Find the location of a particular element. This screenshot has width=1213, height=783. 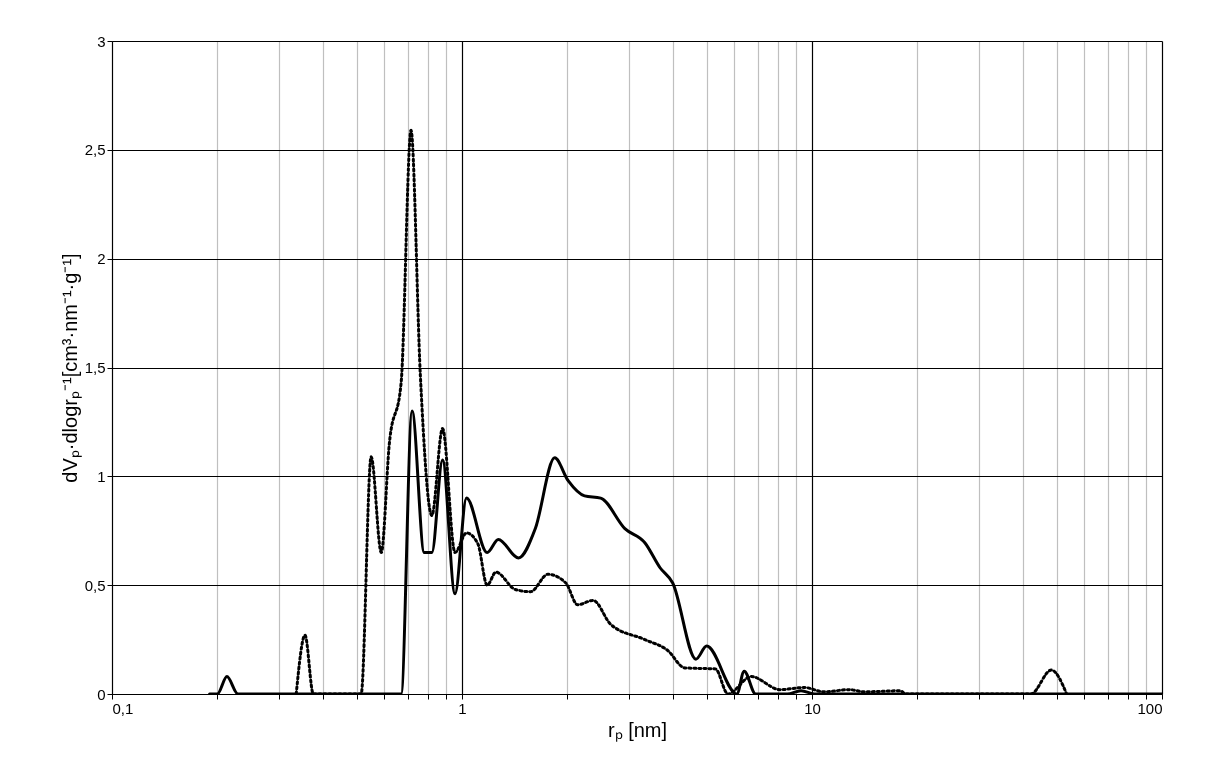

y-axis-title: dVₚ·dlogrₚ⁻¹[cm³·nm⁻¹·g⁻¹] is located at coordinates (70, 368).